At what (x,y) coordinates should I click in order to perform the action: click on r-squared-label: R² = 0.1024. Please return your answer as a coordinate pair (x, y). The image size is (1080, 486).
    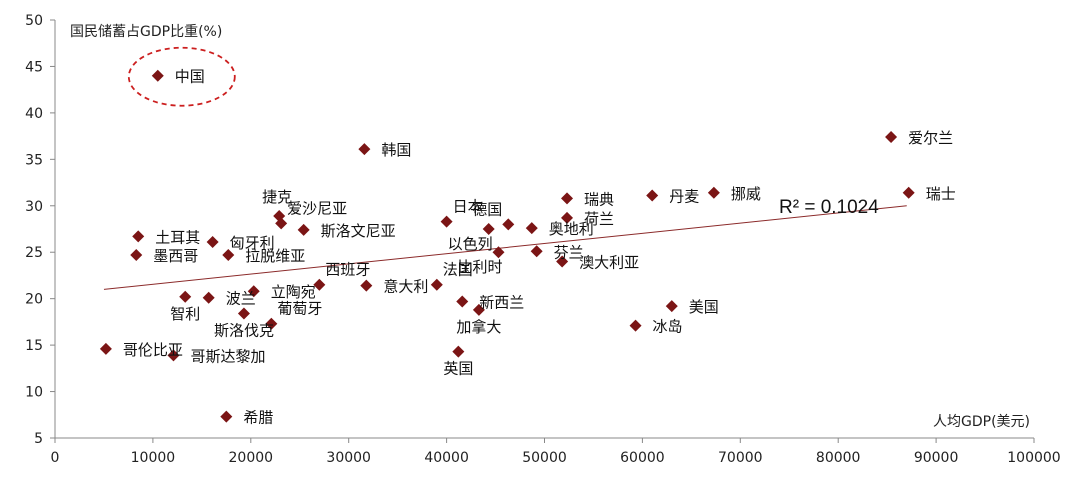
    Looking at the image, I should click on (829, 207).